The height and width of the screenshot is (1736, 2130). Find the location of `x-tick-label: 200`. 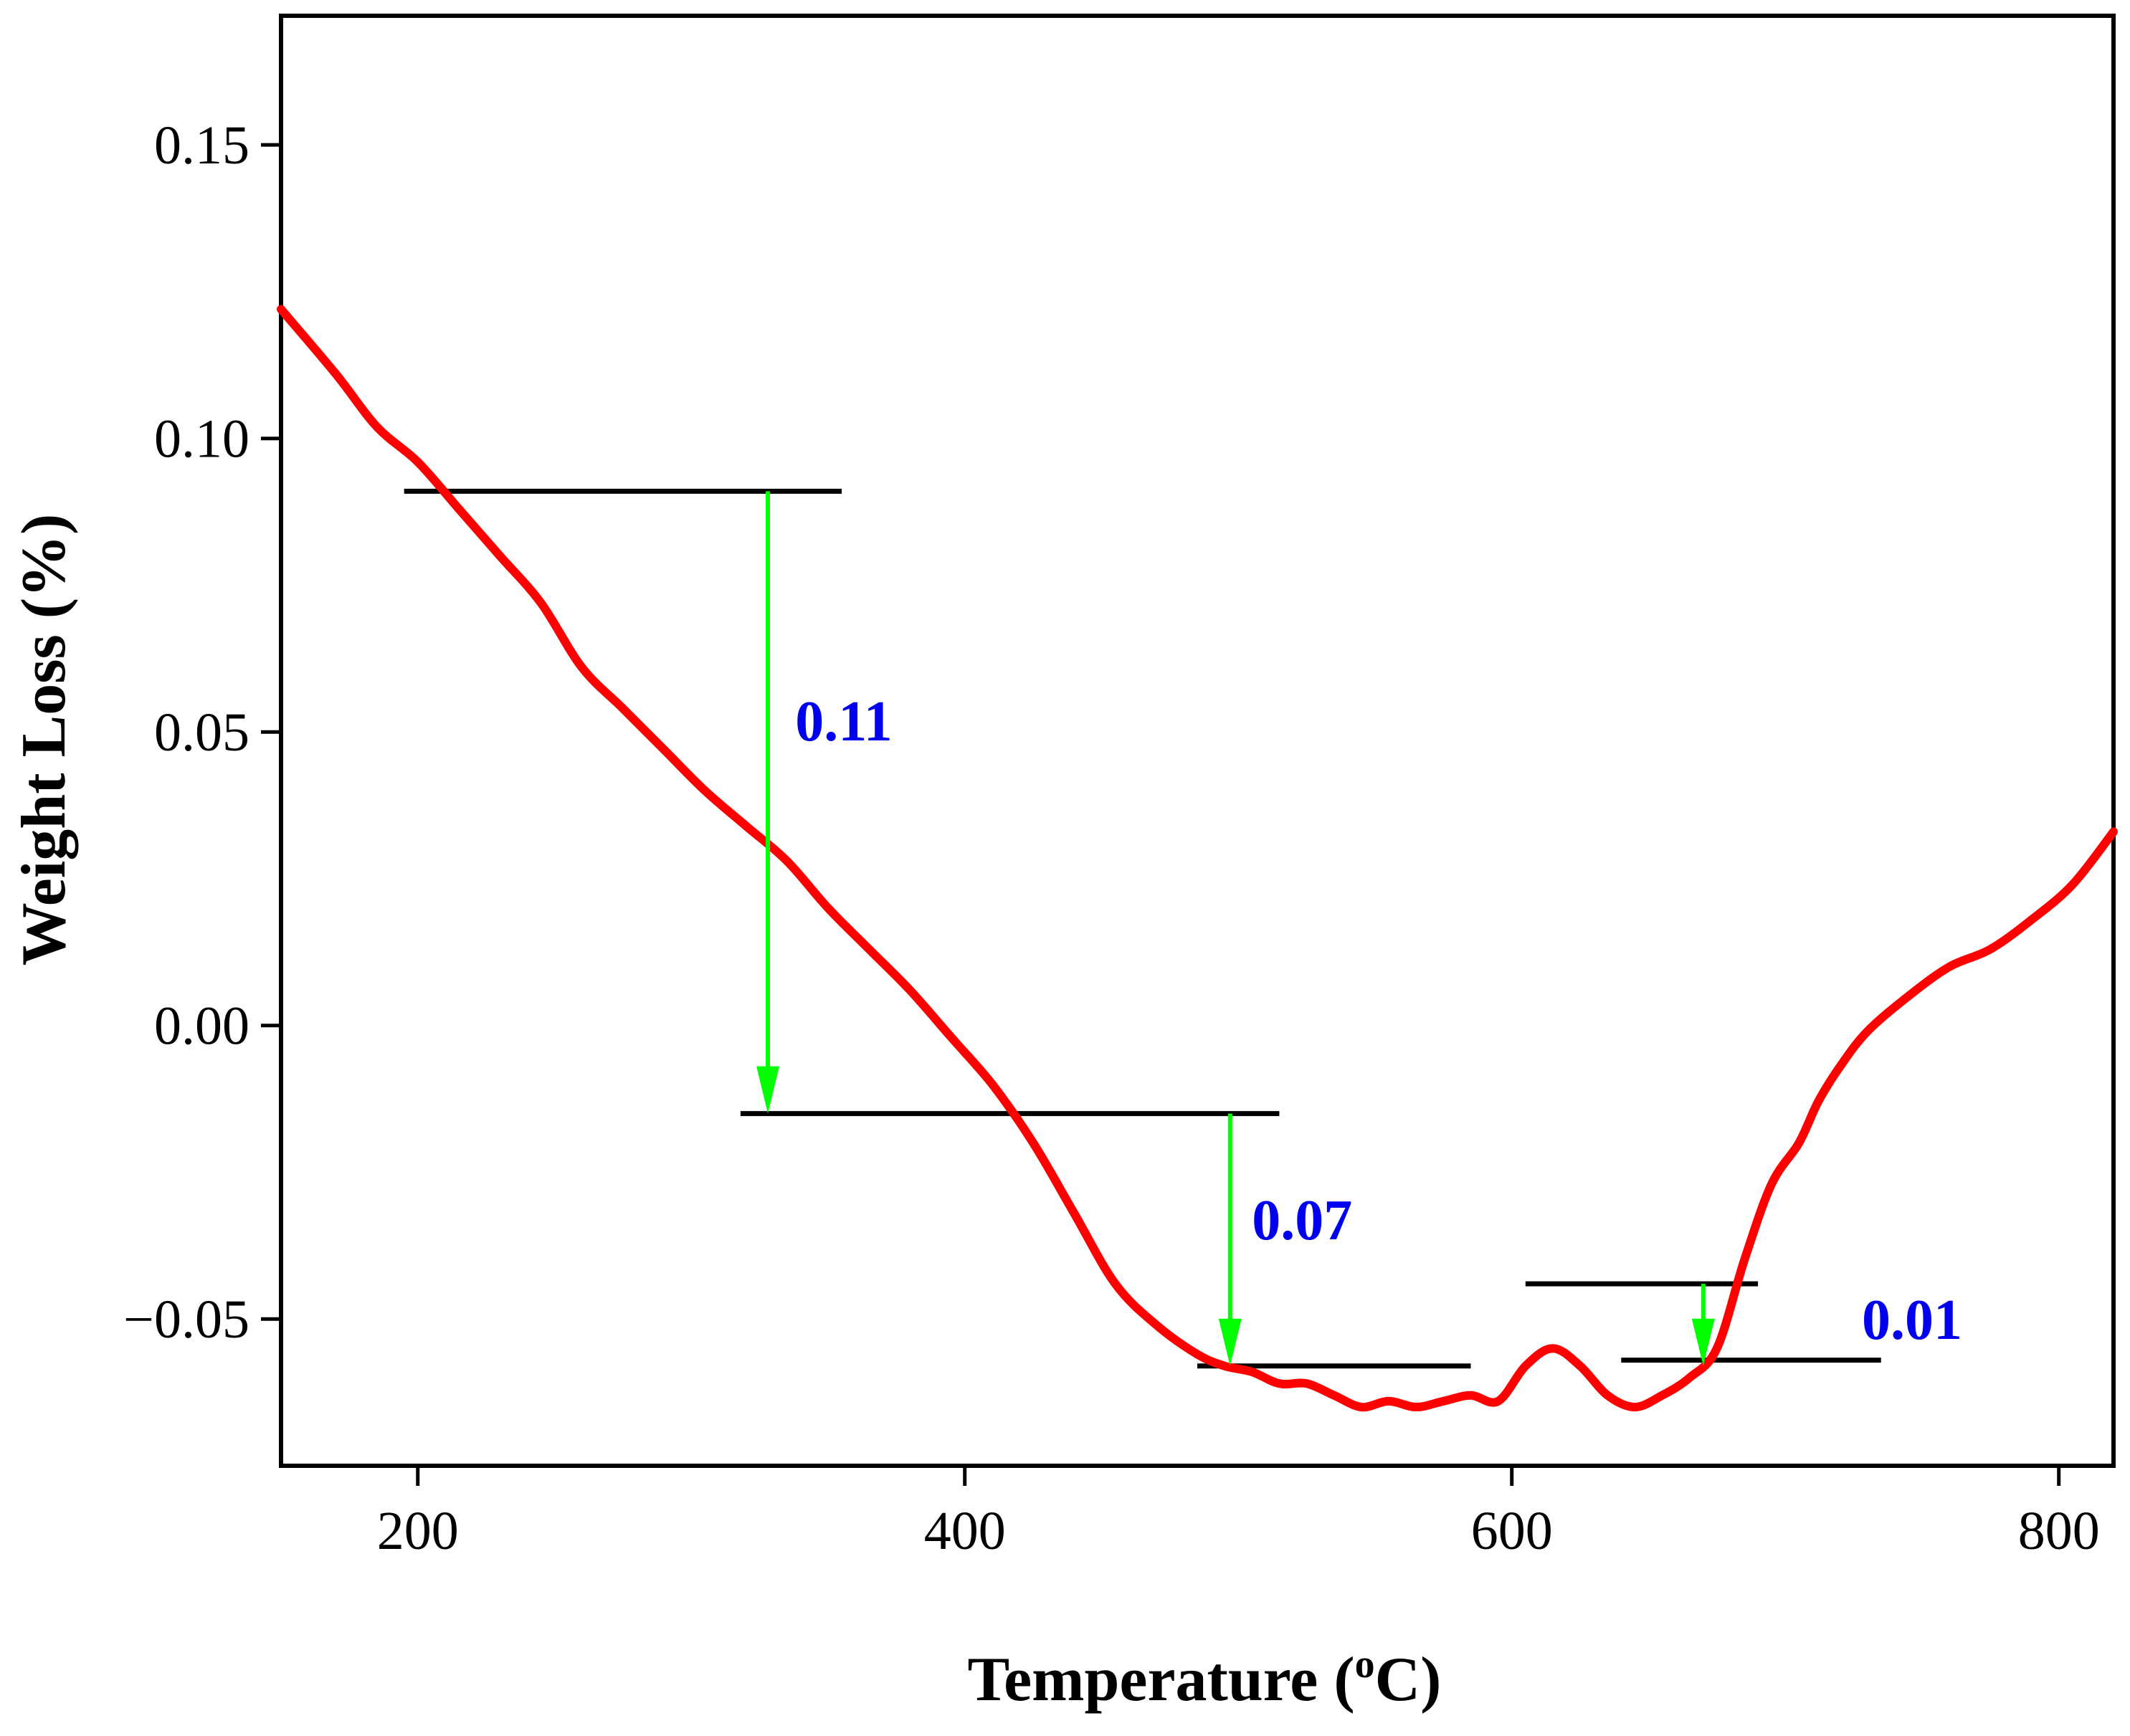

x-tick-label: 200 is located at coordinates (418, 1531).